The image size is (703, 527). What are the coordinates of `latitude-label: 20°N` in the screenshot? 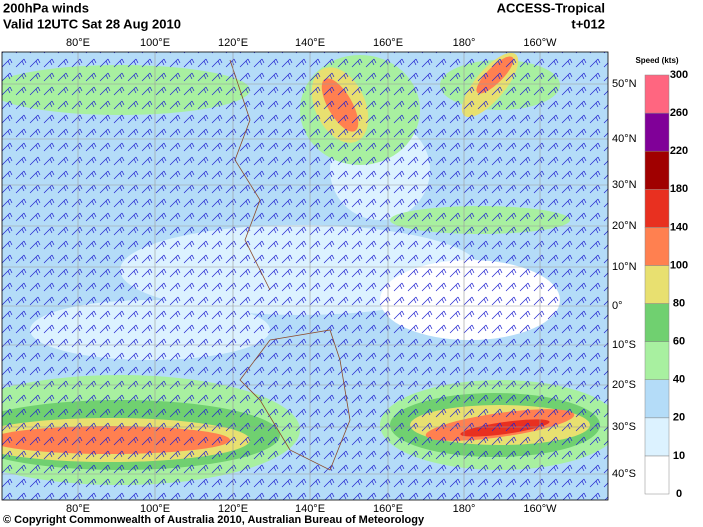 It's located at (624, 226).